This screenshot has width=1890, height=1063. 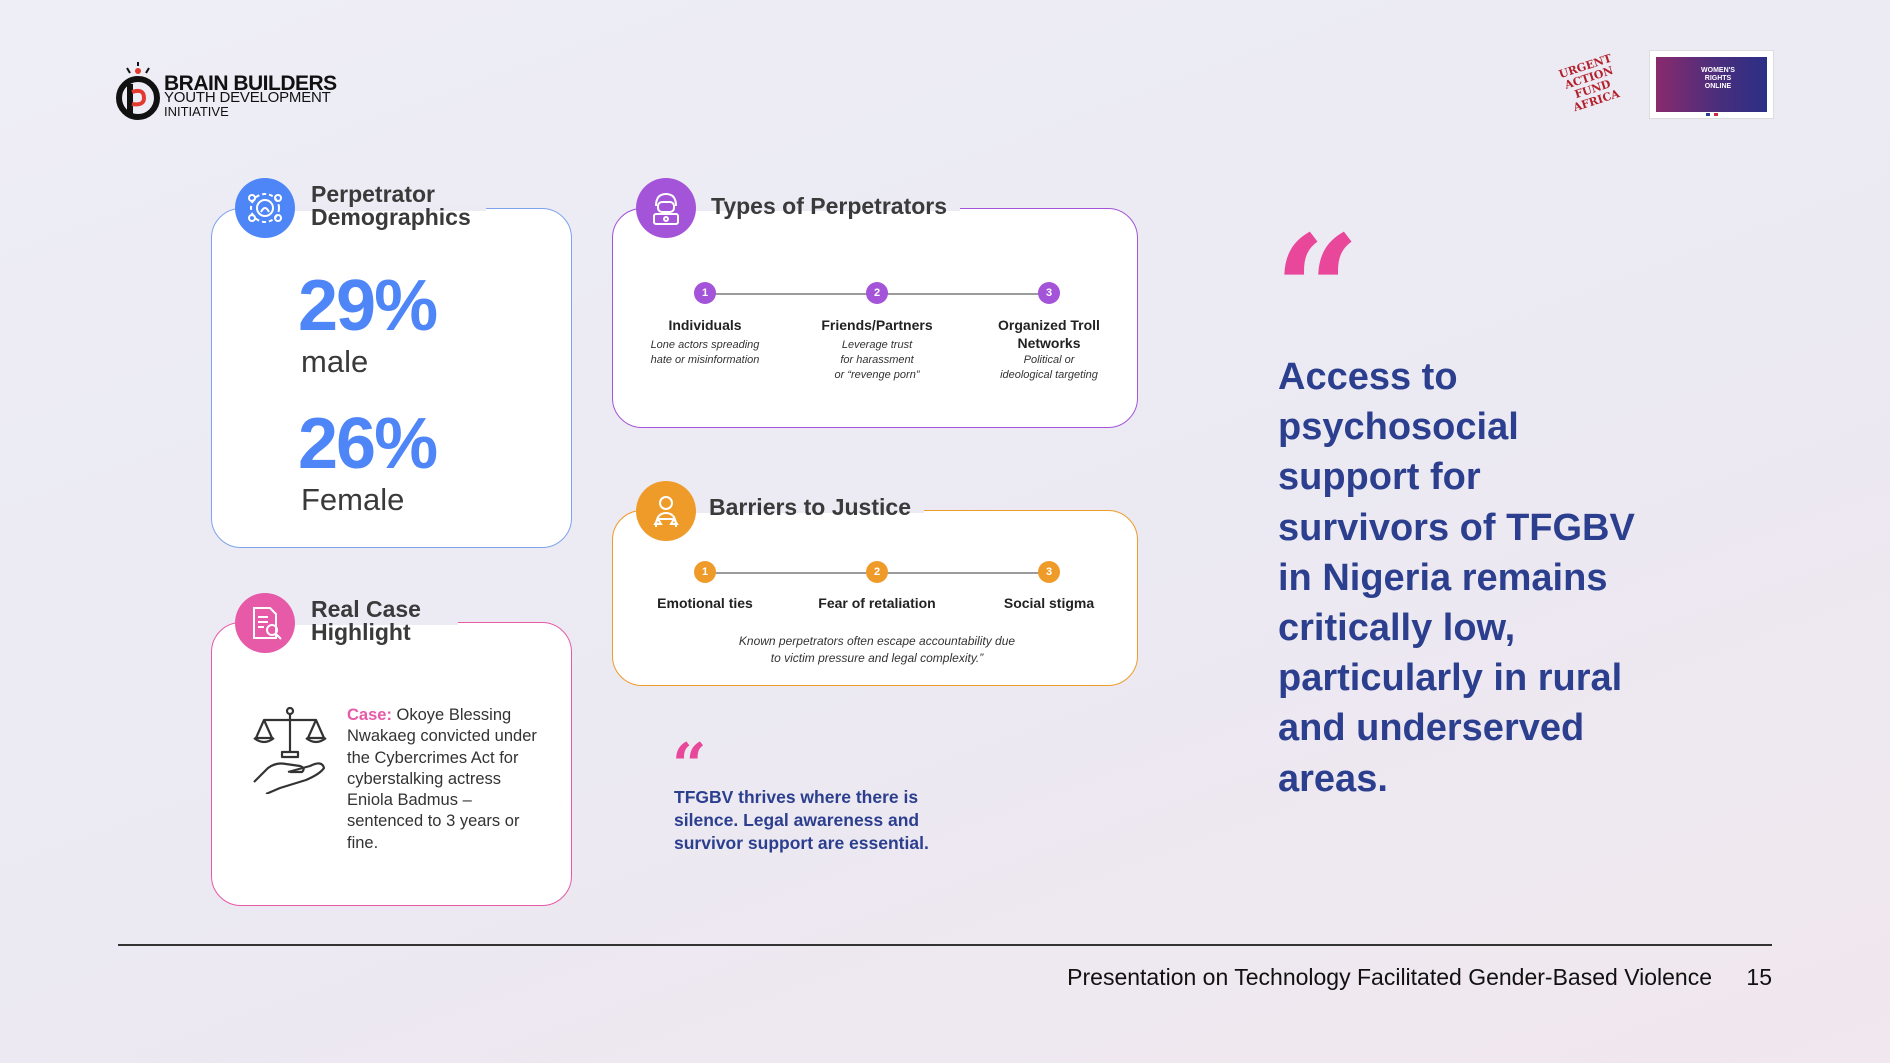 What do you see at coordinates (877, 572) in the screenshot?
I see `barriers-step-2-dot: 2` at bounding box center [877, 572].